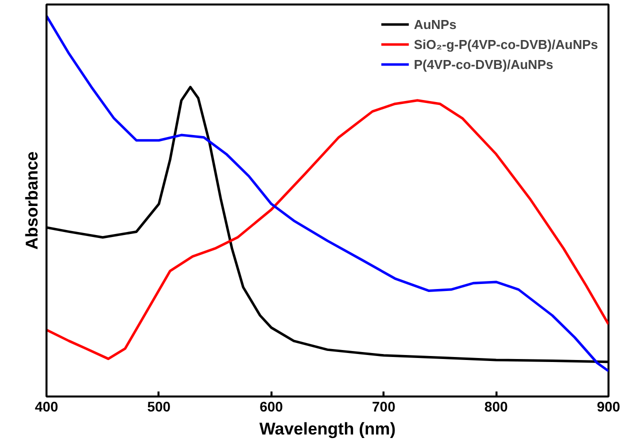  What do you see at coordinates (496, 406) in the screenshot?
I see `x-tick-label: 800` at bounding box center [496, 406].